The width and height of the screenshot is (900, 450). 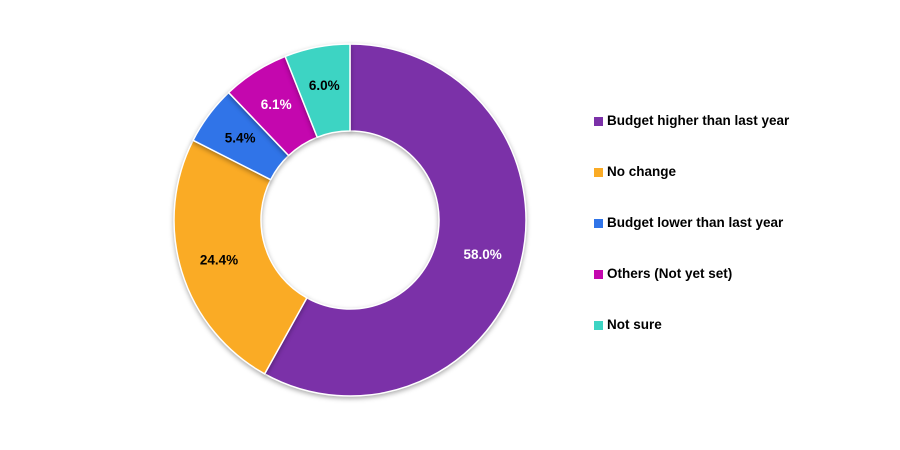 What do you see at coordinates (598, 325) in the screenshot?
I see `legend-marker-not-sure` at bounding box center [598, 325].